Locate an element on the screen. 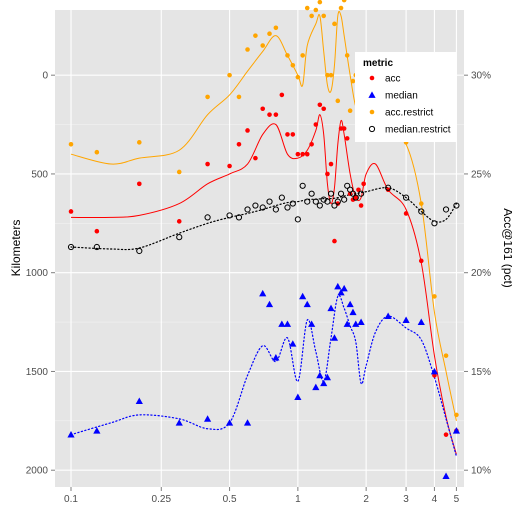  legend-label-acc-restrict: acc.restrict is located at coordinates (409, 113).